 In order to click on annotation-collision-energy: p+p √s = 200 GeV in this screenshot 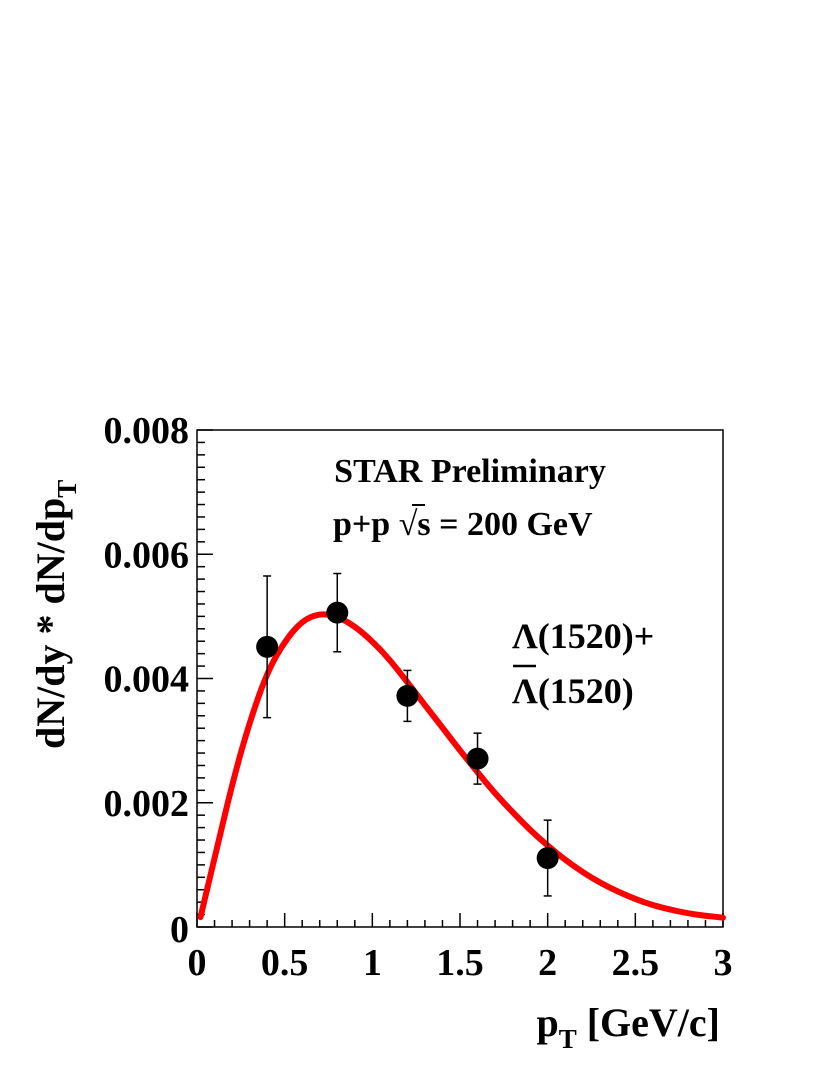, I will do `click(463, 524)`.